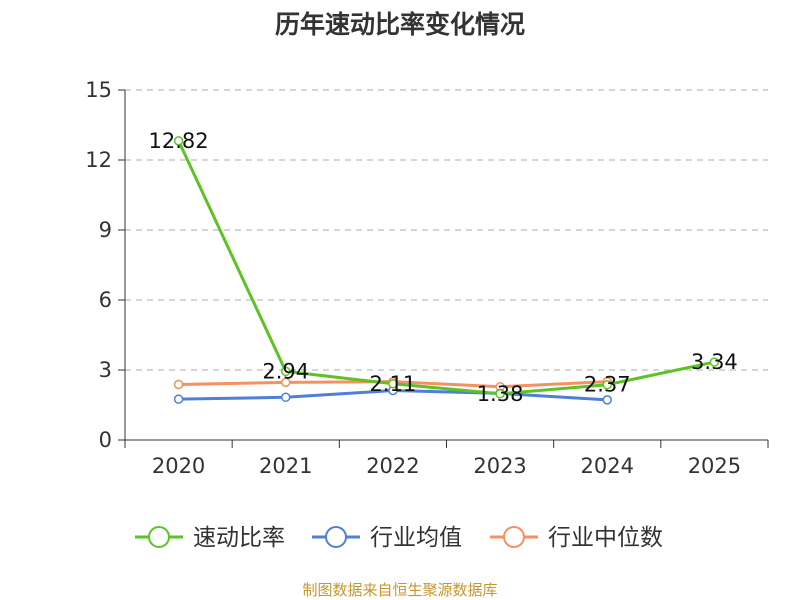  Describe the element at coordinates (416, 538) in the screenshot. I see `legend-label: 行业均值` at that location.